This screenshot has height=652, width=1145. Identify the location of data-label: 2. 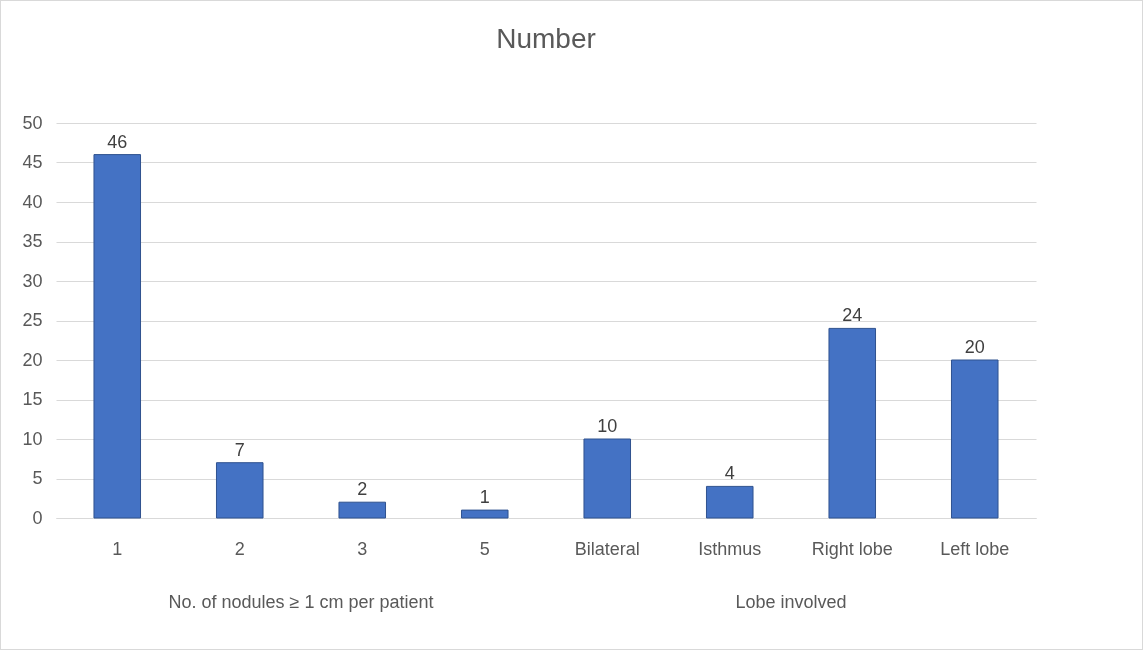
(362, 489).